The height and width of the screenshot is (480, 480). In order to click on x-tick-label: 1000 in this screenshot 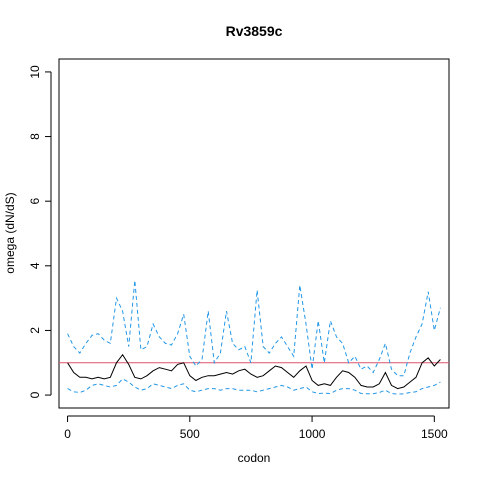, I will do `click(312, 434)`.